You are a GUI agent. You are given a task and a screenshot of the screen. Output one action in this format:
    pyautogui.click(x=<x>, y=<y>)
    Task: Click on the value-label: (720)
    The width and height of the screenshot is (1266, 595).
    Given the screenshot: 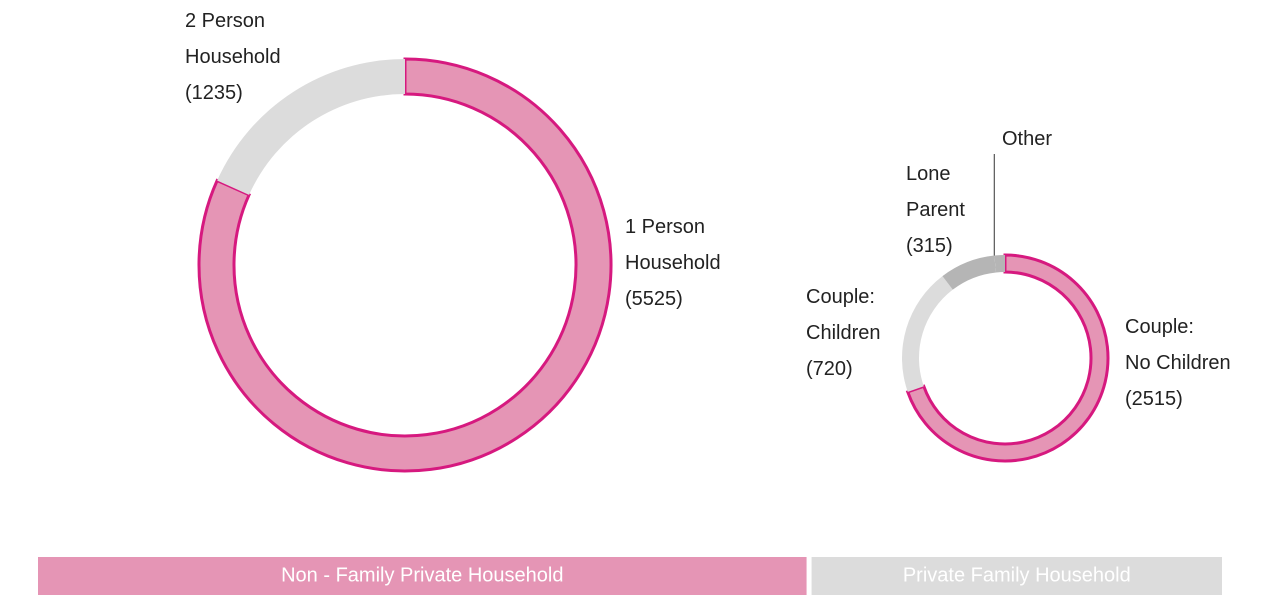 What is the action you would take?
    pyautogui.click(x=829, y=369)
    